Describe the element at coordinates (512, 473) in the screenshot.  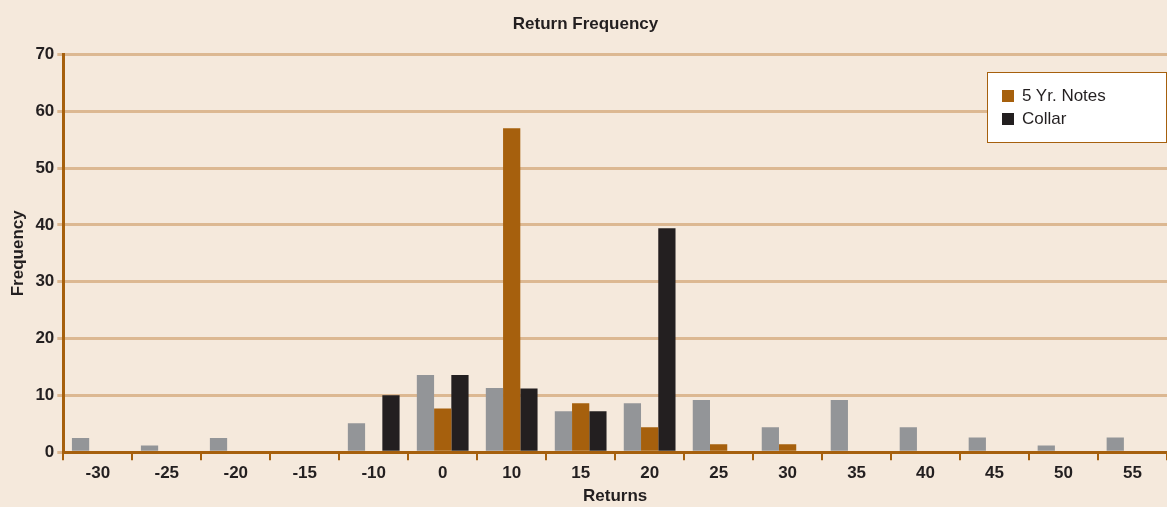
I see `x-tick-label: 10` at that location.